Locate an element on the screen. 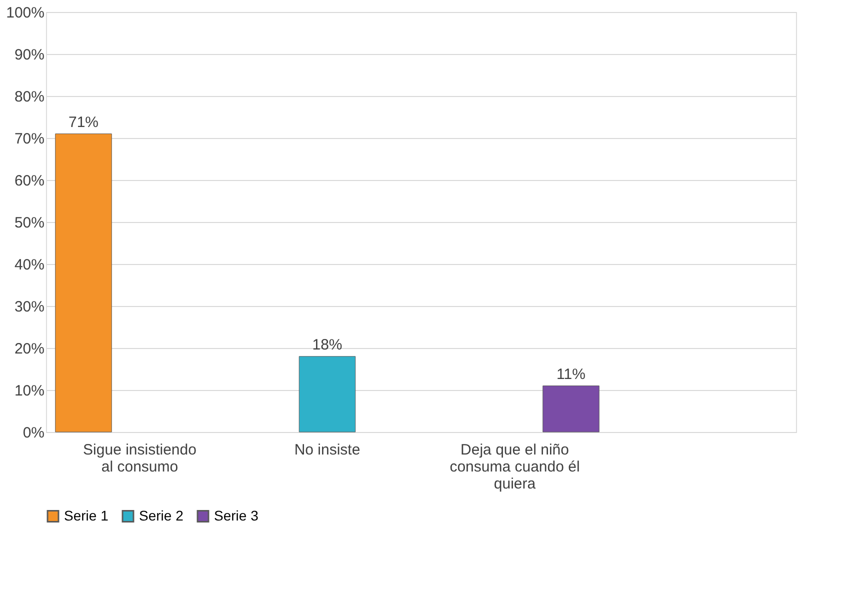  y-tick-label: 20% is located at coordinates (29, 349).